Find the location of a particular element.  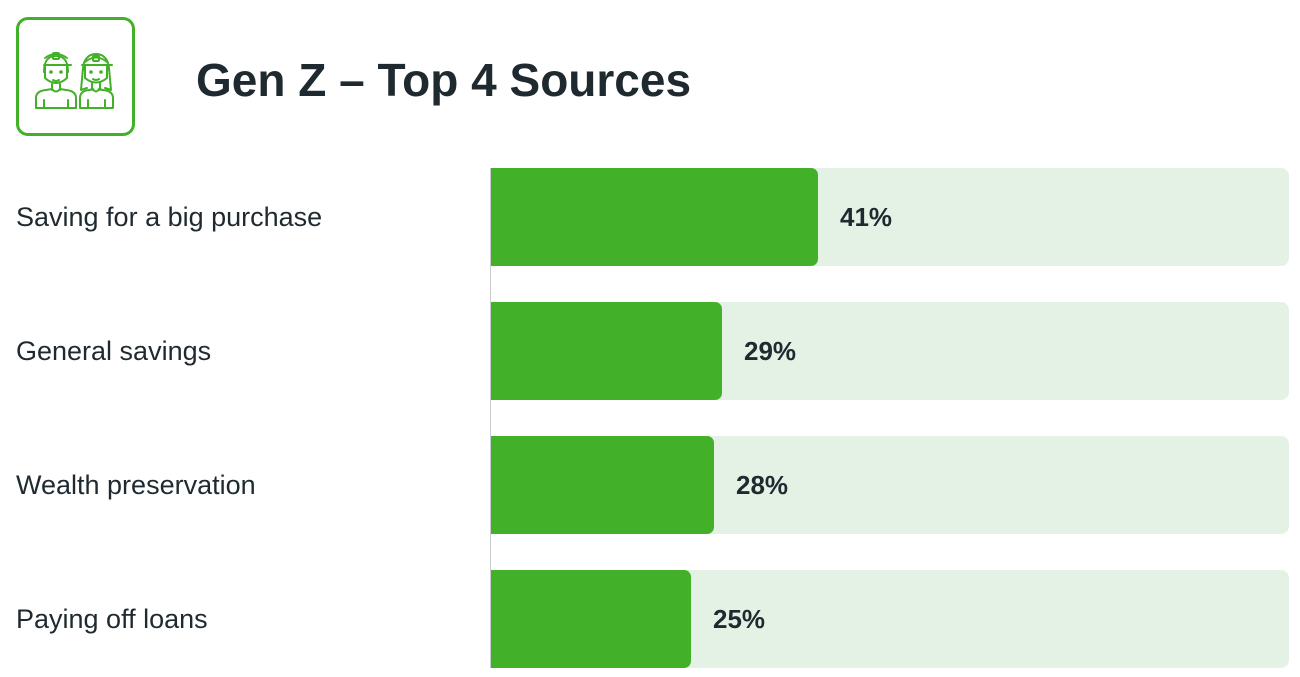

chart-title: Gen Z – Top 4 Sources is located at coordinates (444, 80).